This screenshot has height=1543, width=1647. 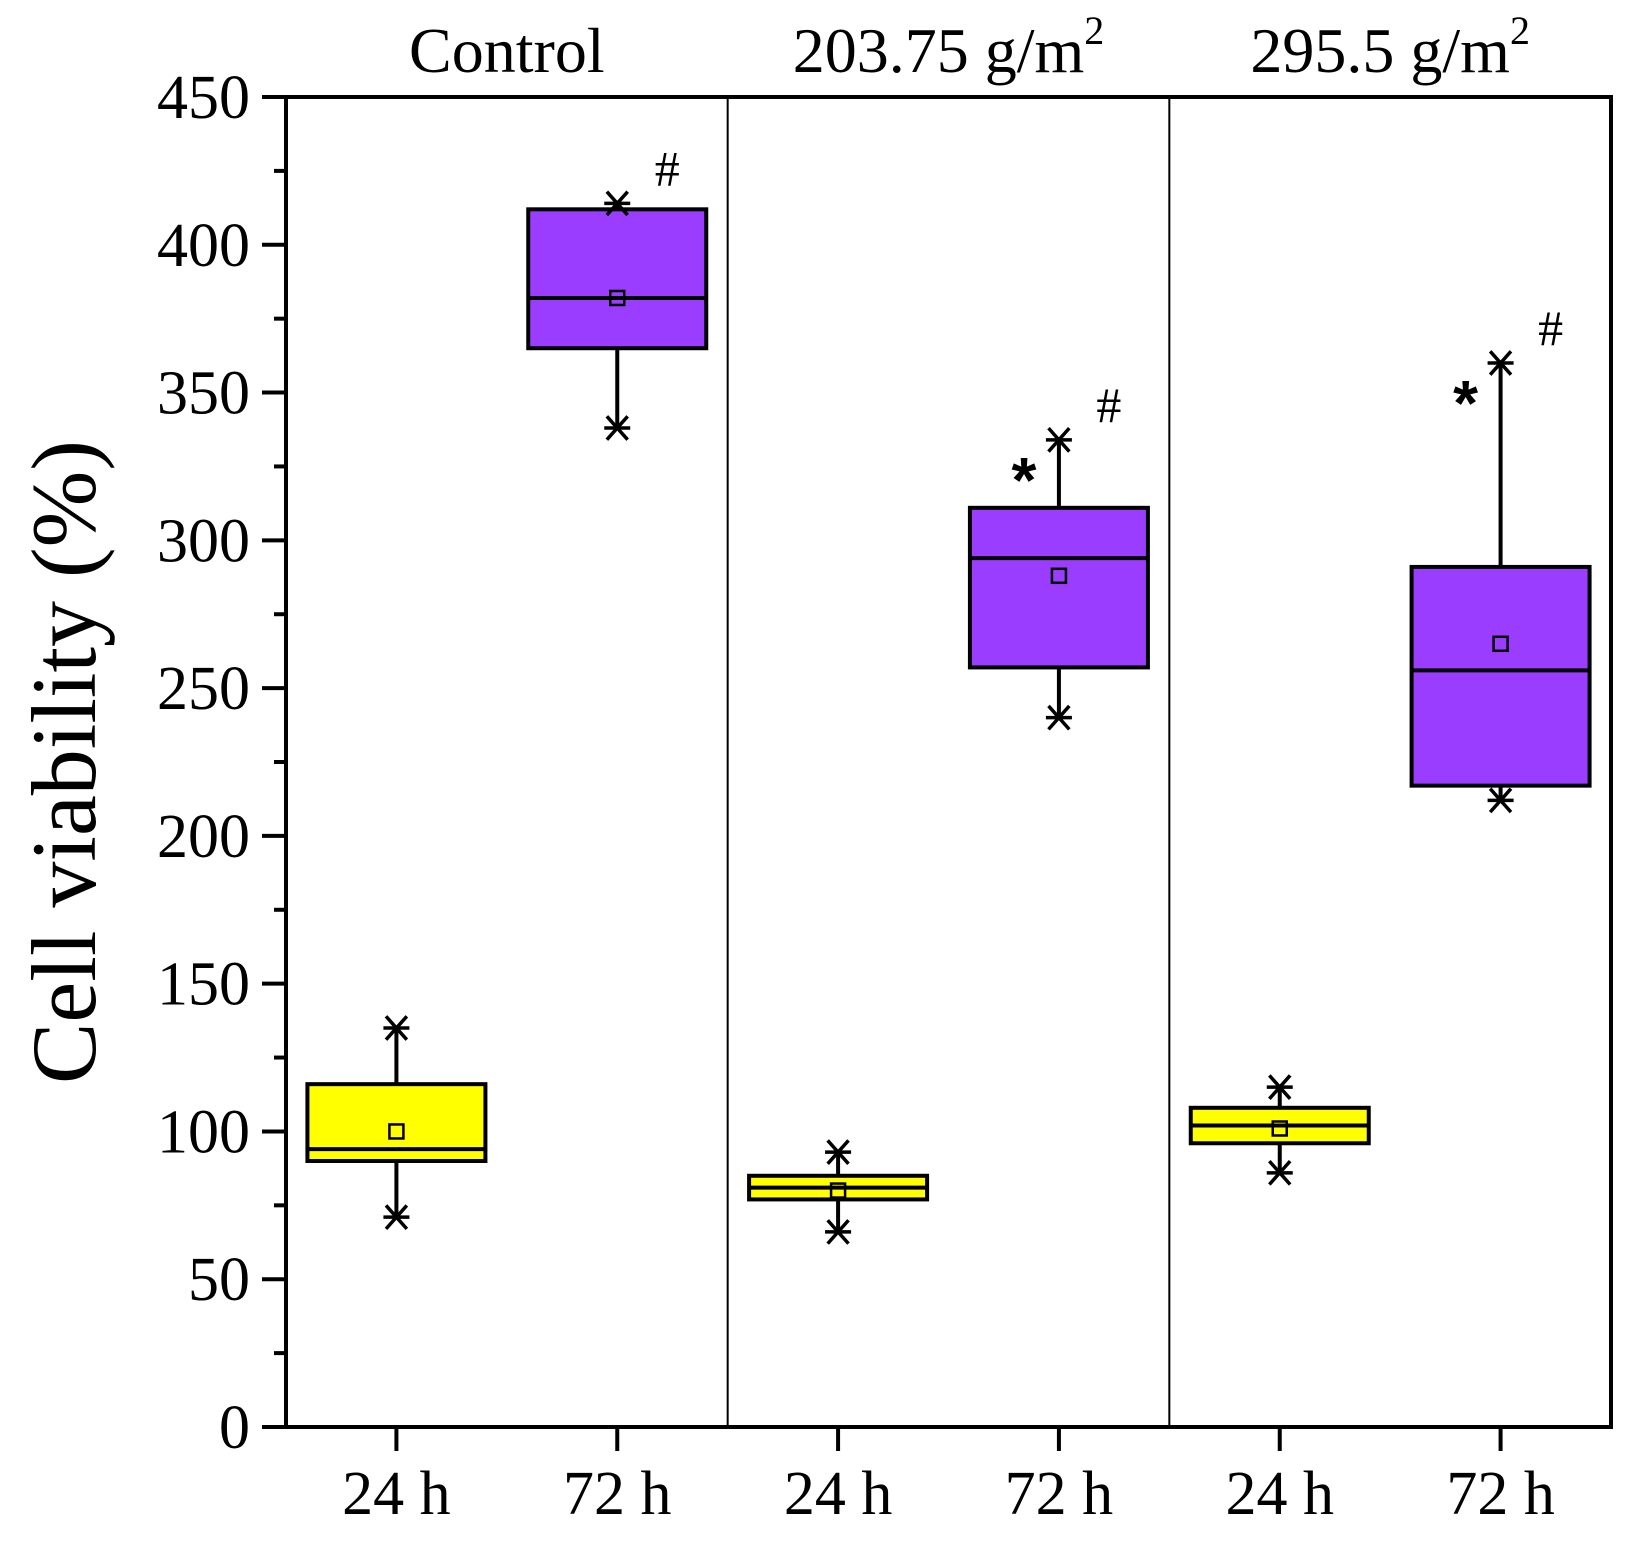 I want to click on y-tick-label: 50, so click(x=219, y=1280).